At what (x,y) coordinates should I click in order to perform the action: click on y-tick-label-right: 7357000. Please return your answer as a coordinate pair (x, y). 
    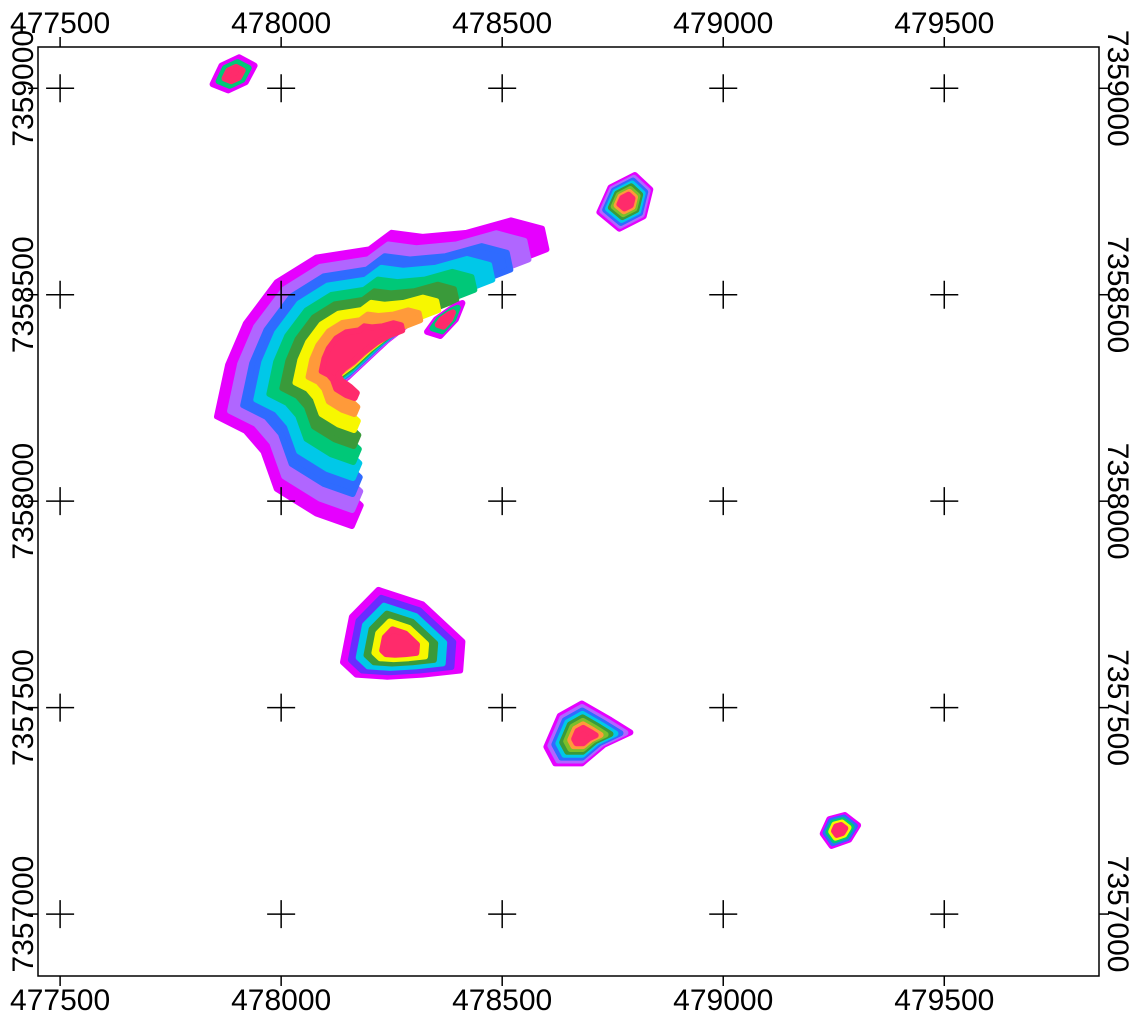
    Looking at the image, I should click on (1117, 914).